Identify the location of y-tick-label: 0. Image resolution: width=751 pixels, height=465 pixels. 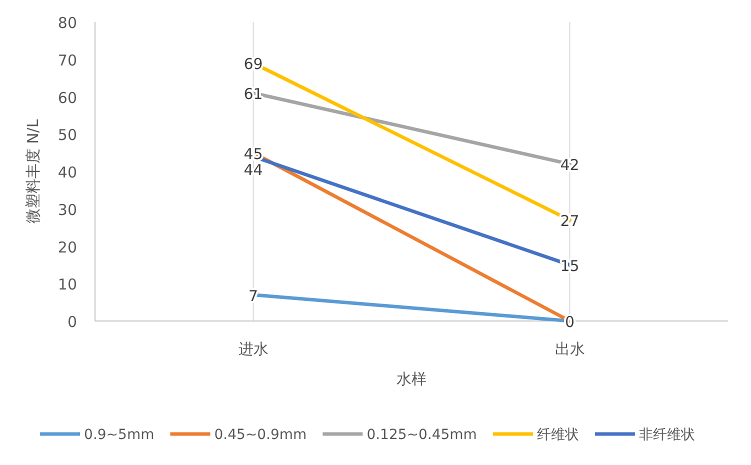
(72, 322).